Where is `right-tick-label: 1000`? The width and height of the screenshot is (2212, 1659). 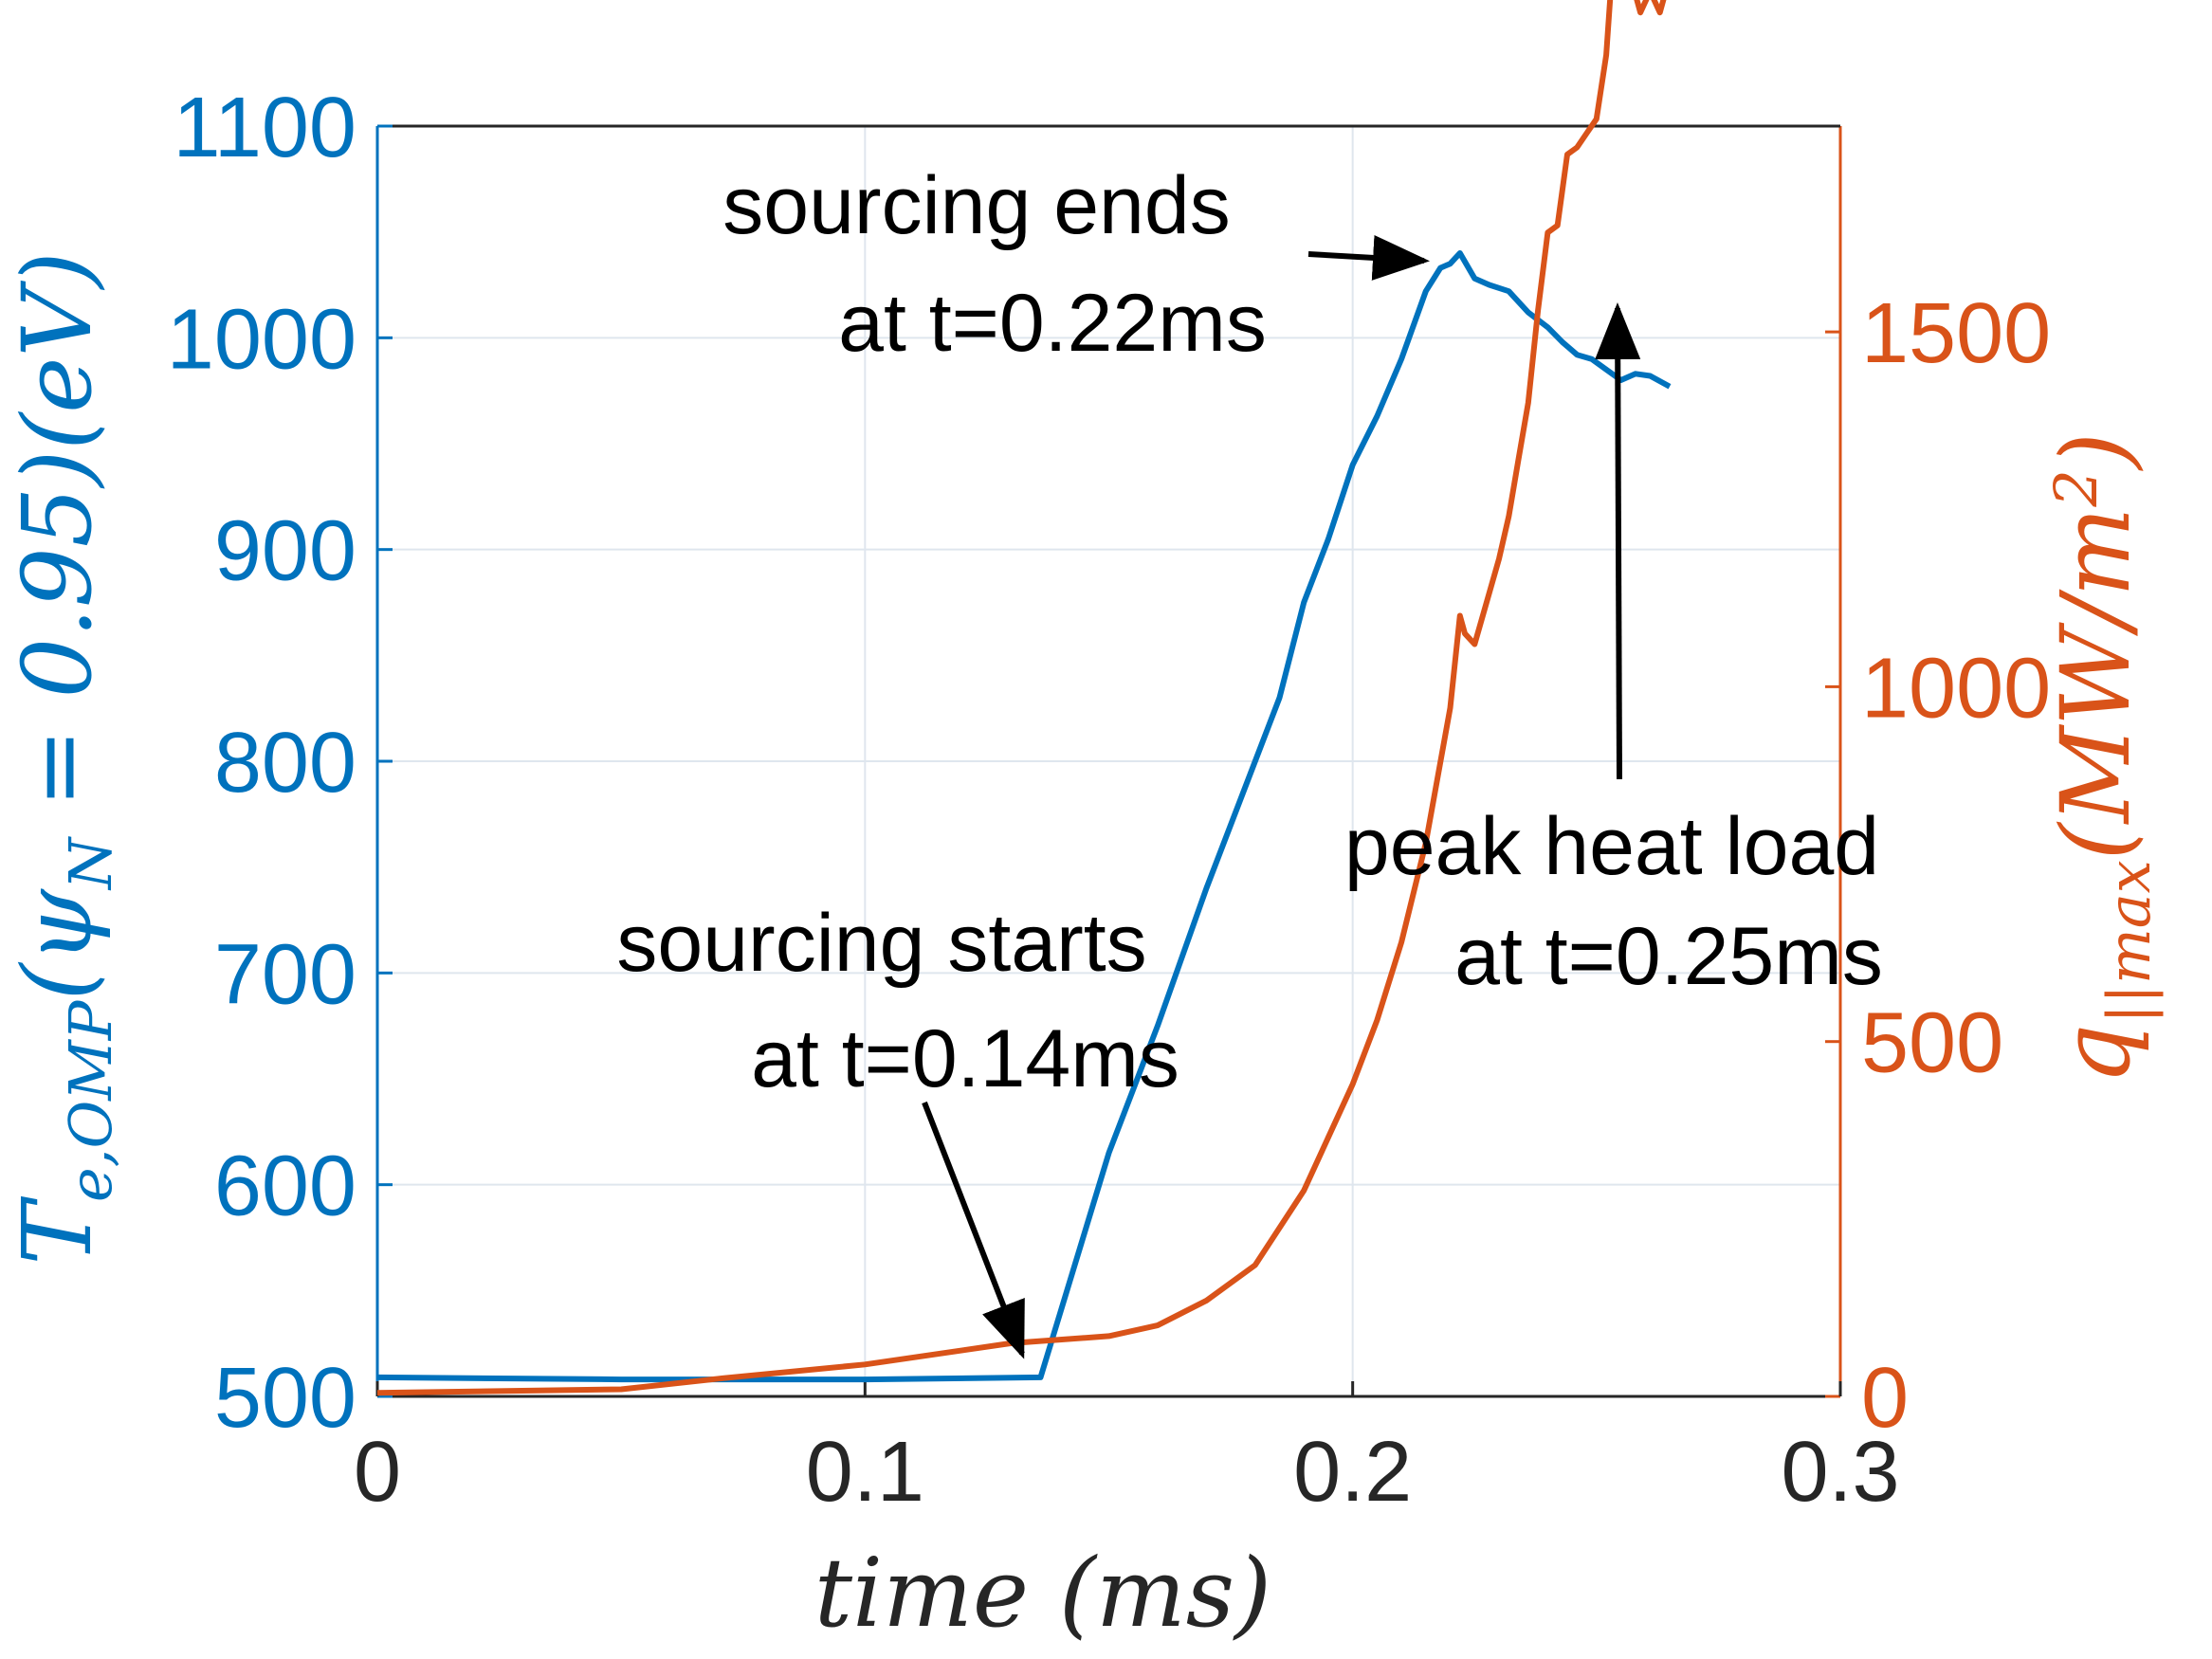
right-tick-label: 1000 is located at coordinates (1956, 688).